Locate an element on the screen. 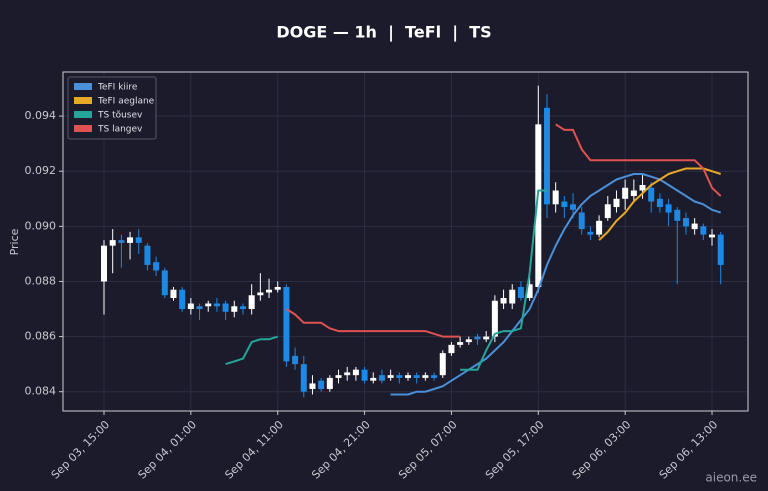  legend-label: TS tõusev is located at coordinates (120, 116).